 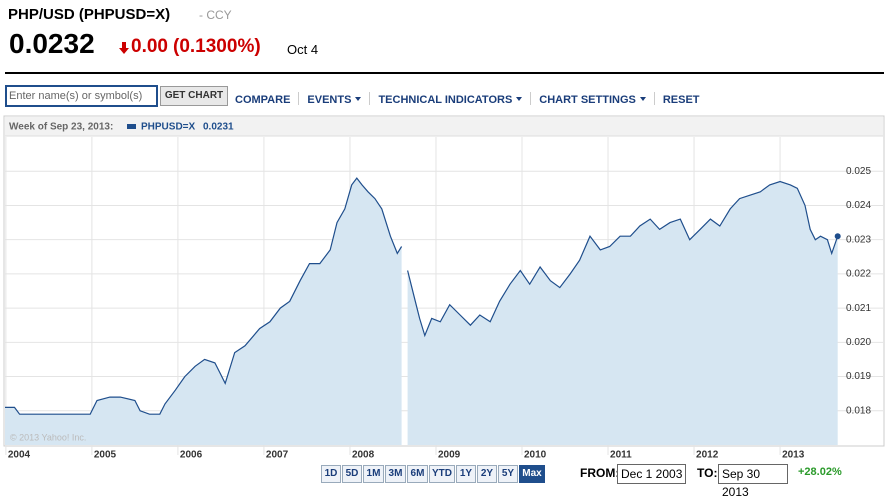 I want to click on symbol-input: Enter name(s) or symbol(s), so click(x=81, y=96).